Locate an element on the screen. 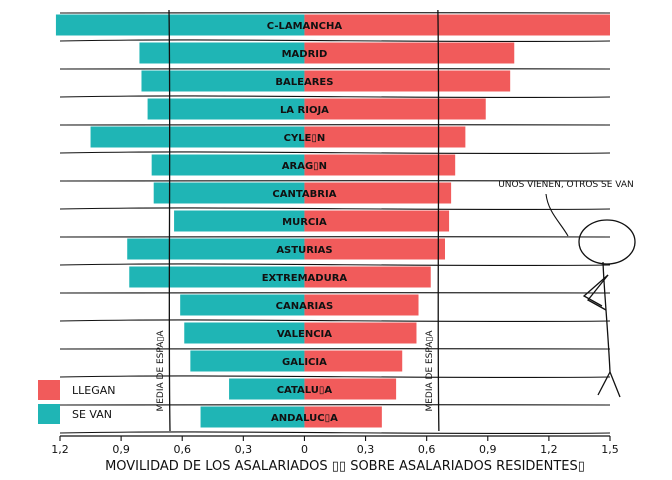 This screenshot has width=672, height=480. category-label: CANTABRIA is located at coordinates (304, 194).